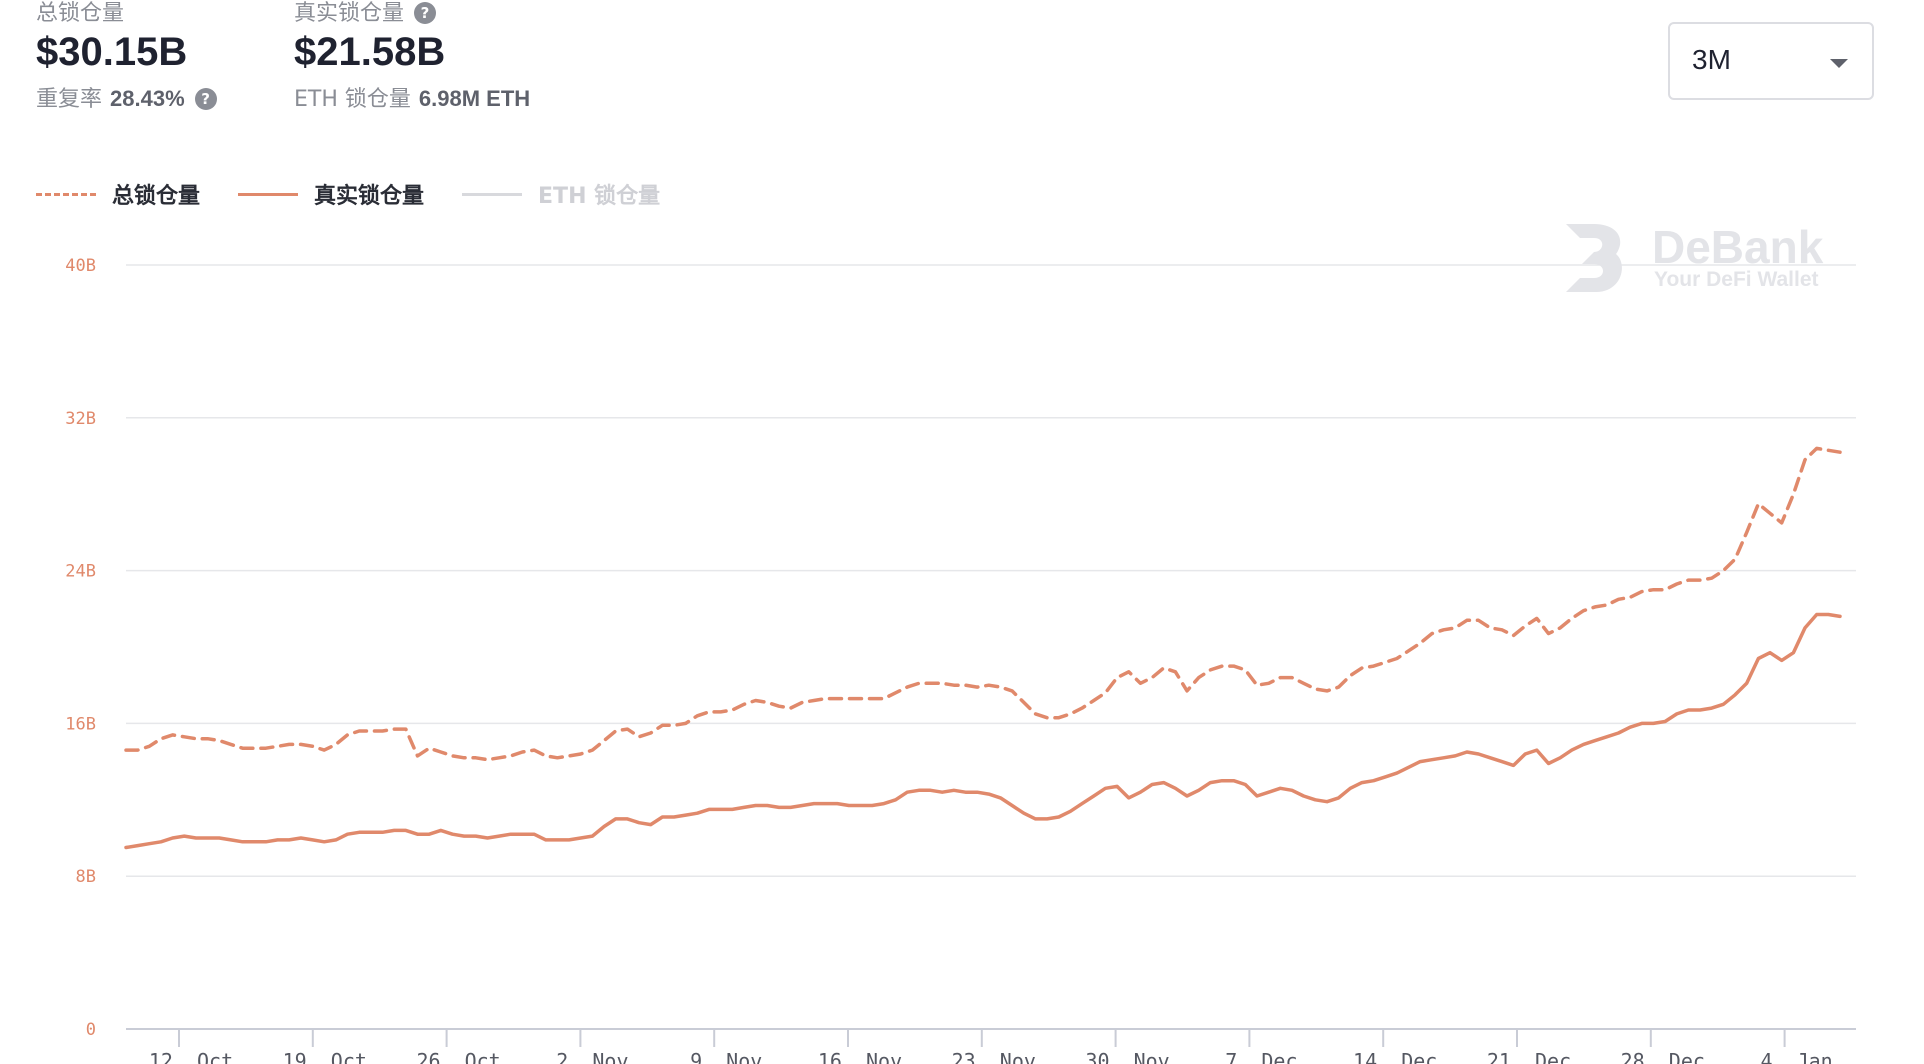 This screenshot has height=1064, width=1924. What do you see at coordinates (1529, 1056) in the screenshot?
I see `x-tick-label: 21. Dec` at bounding box center [1529, 1056].